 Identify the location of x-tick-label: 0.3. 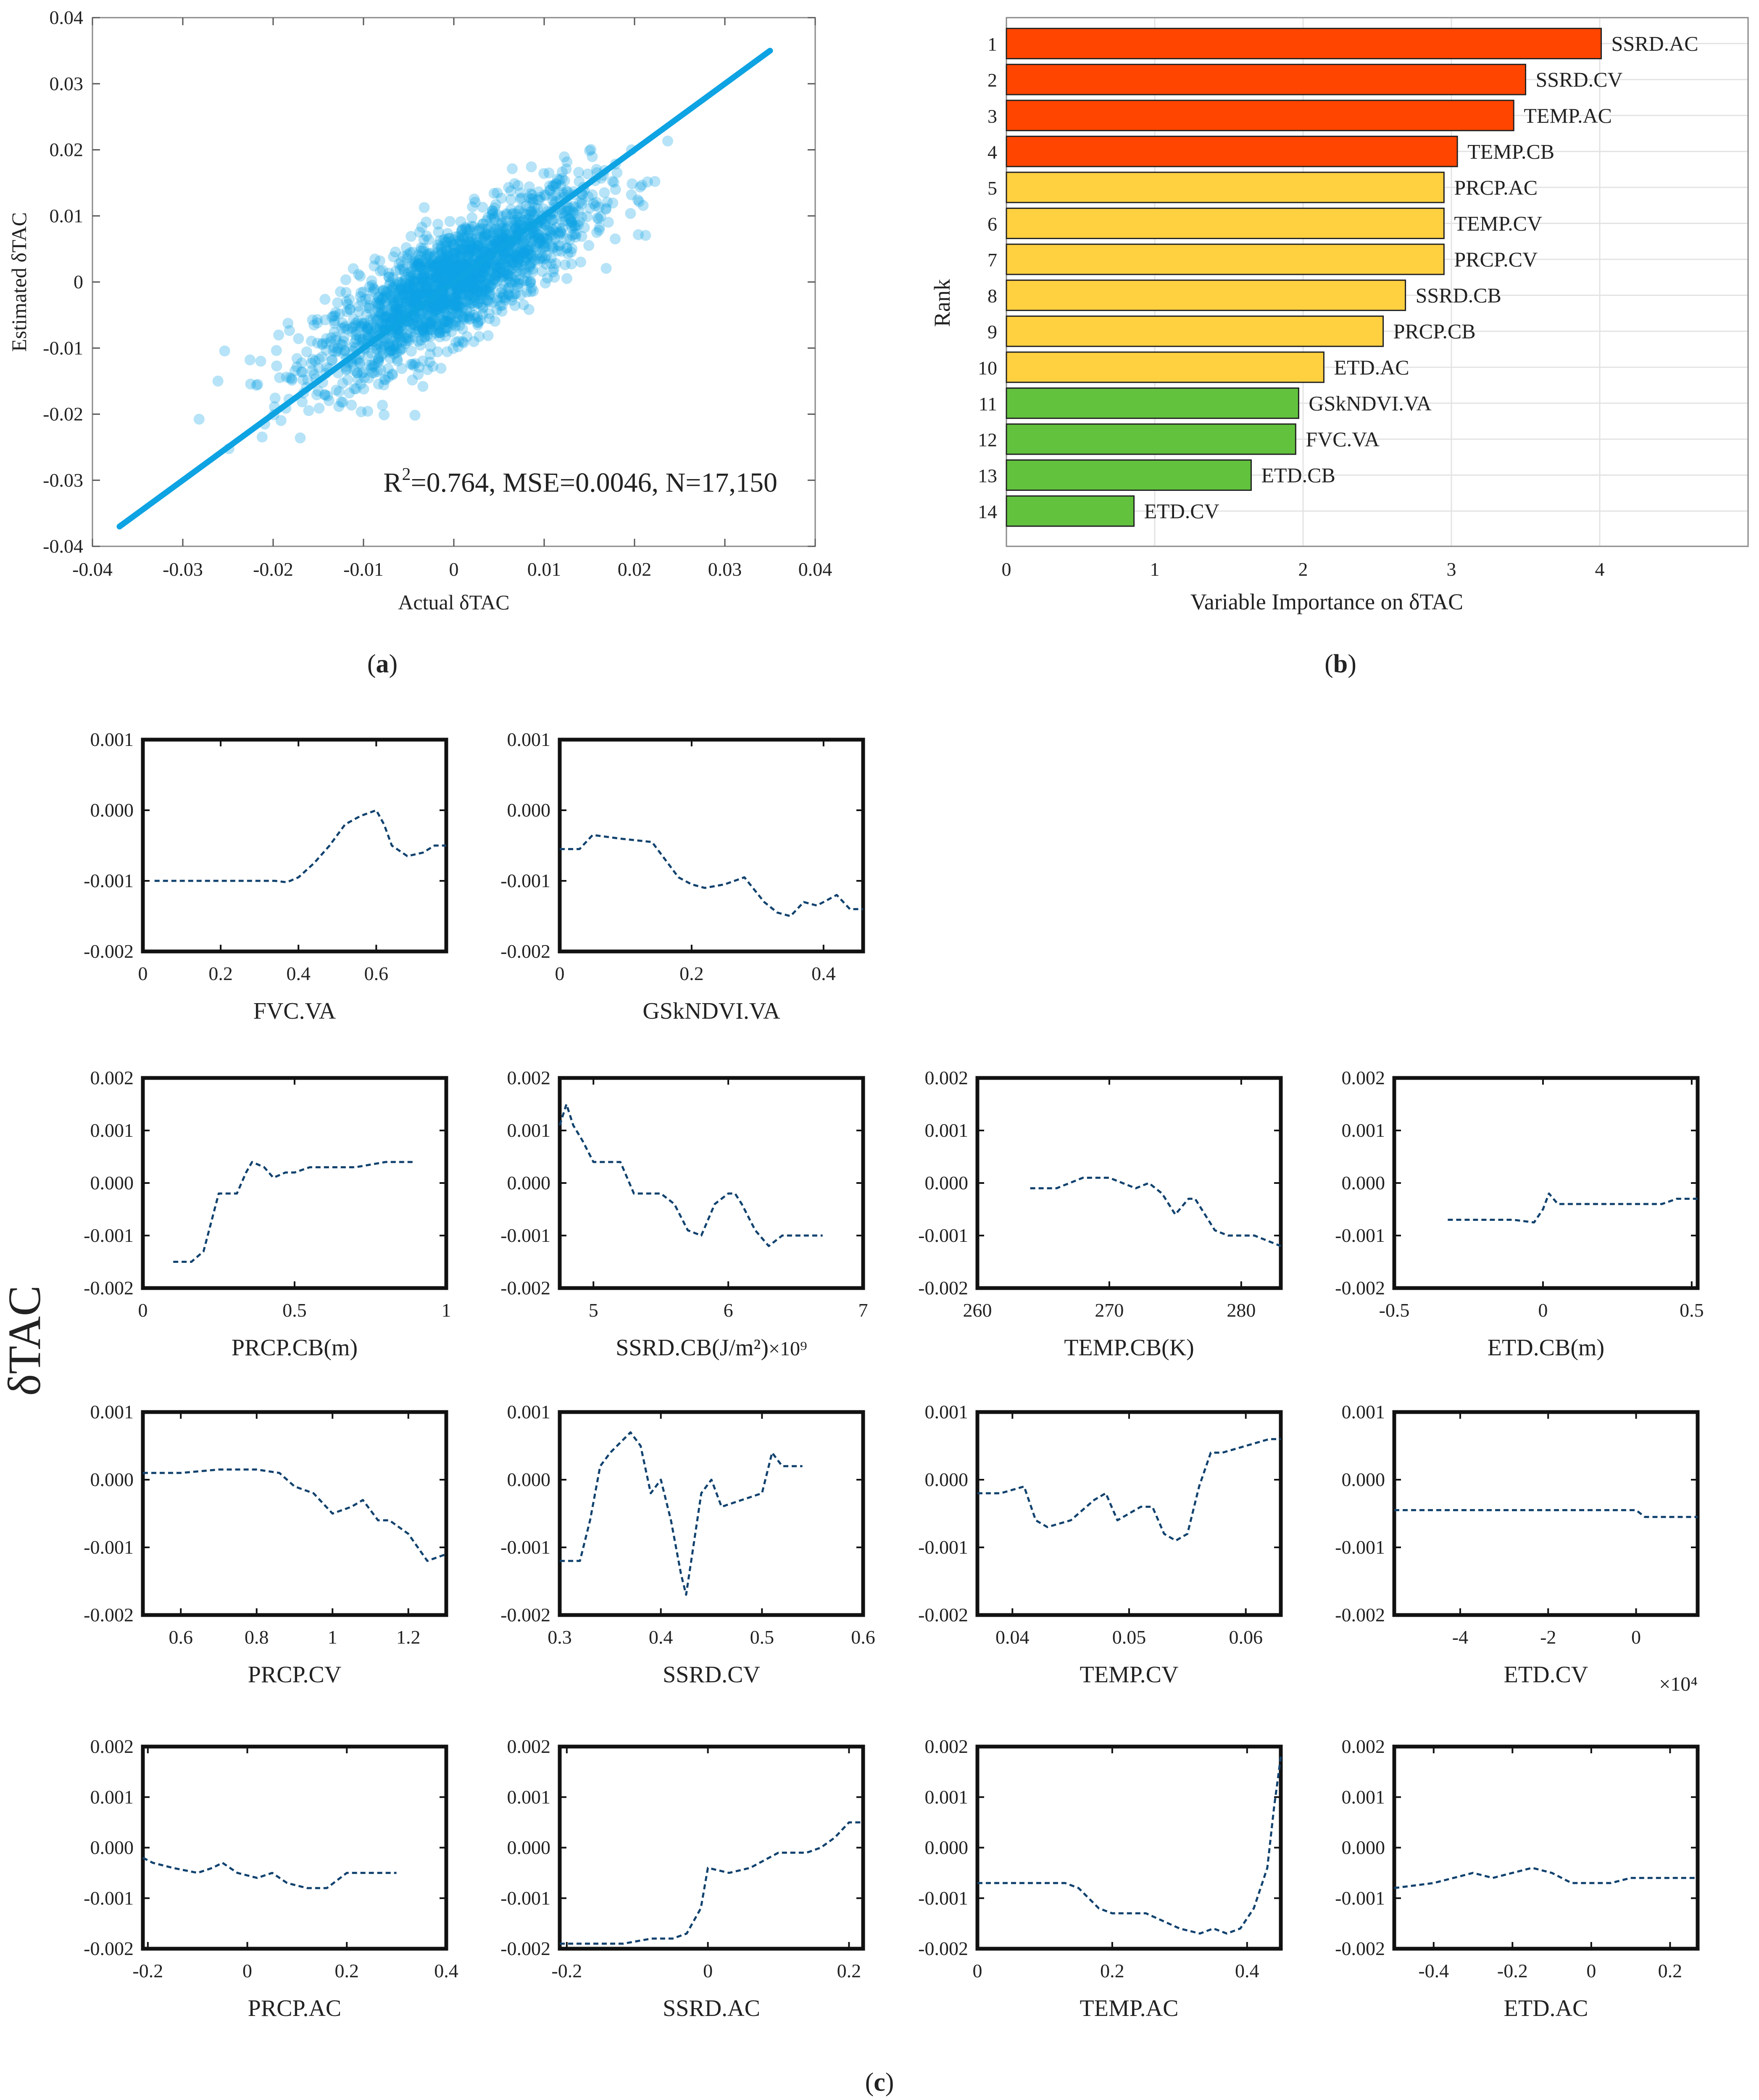
(560, 1637).